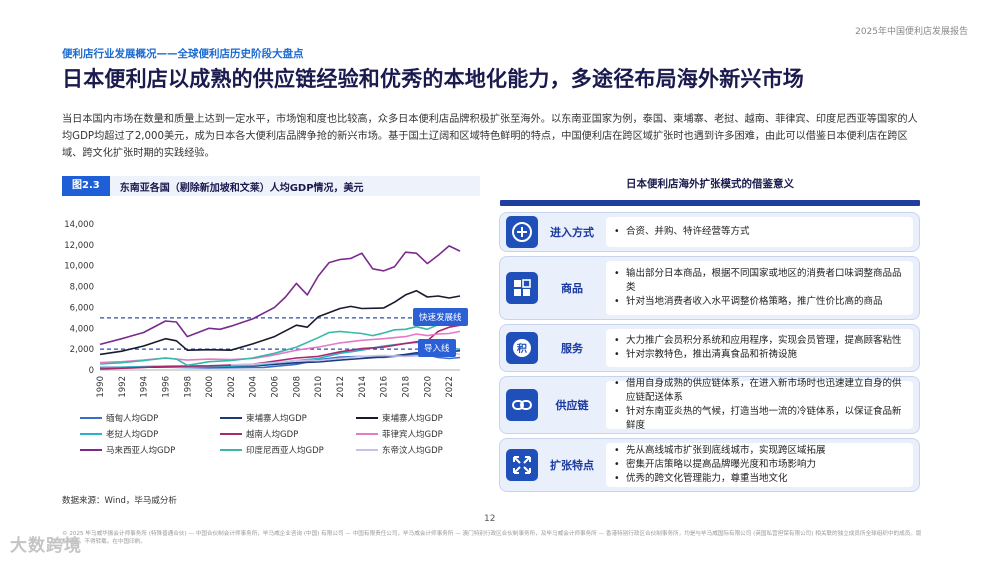 The height and width of the screenshot is (562, 982). I want to click on x-tick-label: 2012, so click(341, 387).